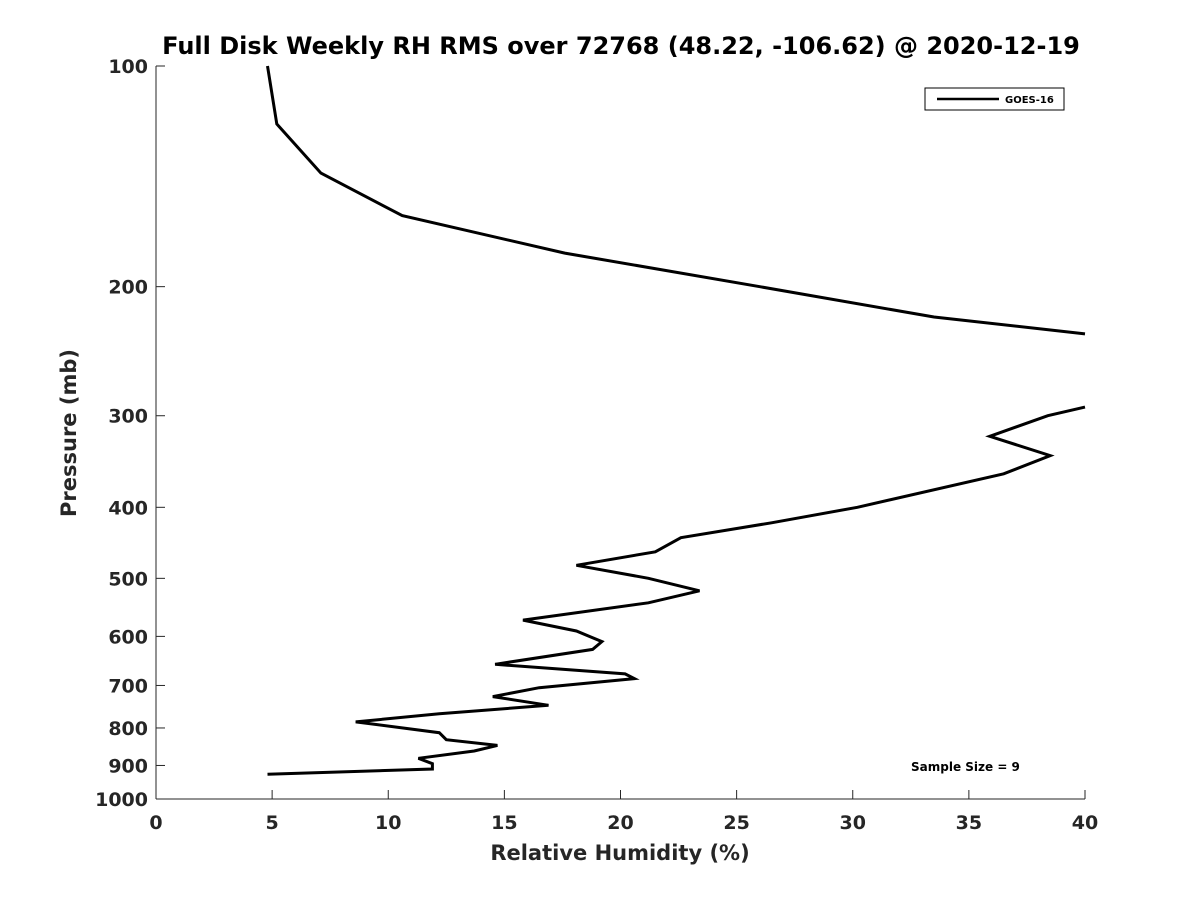  I want to click on x-tick-label: 5, so click(272, 823).